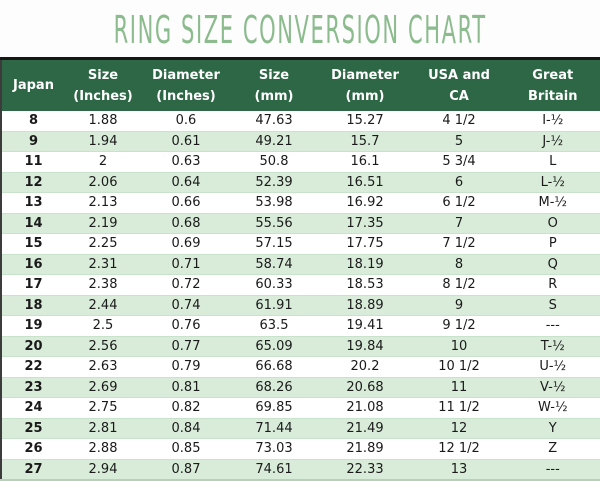 This screenshot has width=600, height=481. I want to click on table-cell: M-½, so click(552, 203).